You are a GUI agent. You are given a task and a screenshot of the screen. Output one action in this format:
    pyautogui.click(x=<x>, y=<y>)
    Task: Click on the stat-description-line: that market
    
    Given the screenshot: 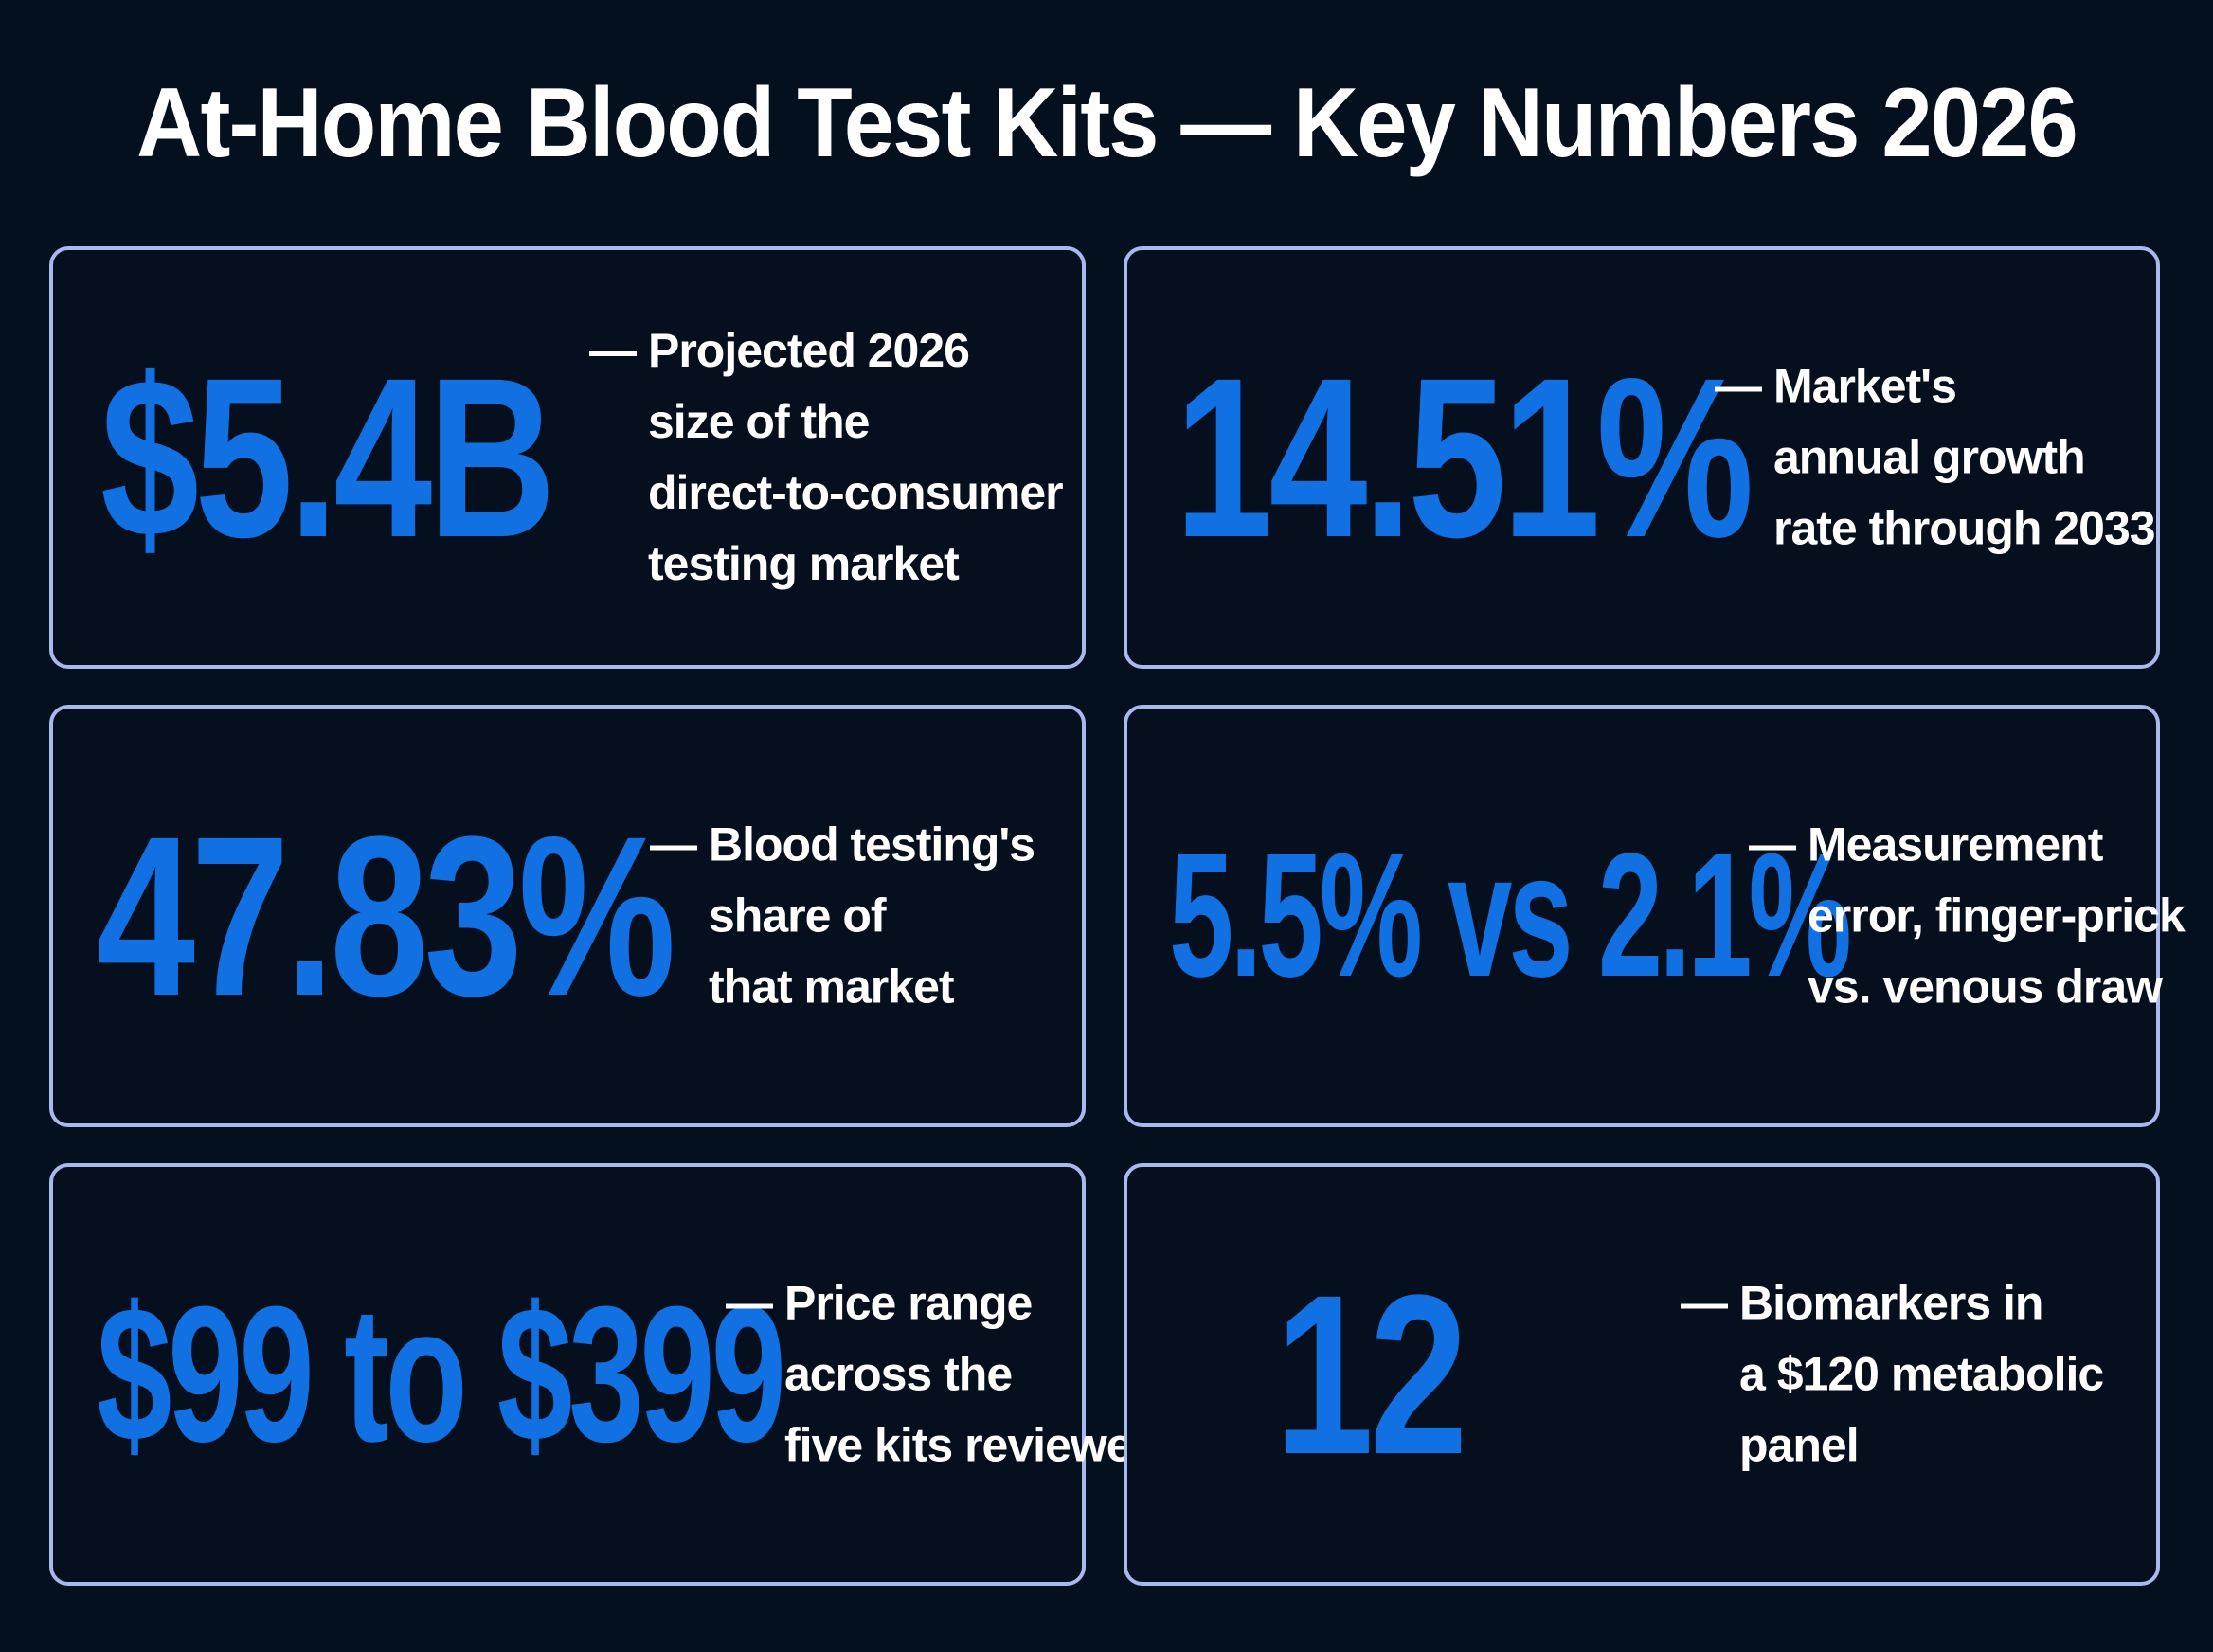 What is the action you would take?
    pyautogui.click(x=832, y=987)
    